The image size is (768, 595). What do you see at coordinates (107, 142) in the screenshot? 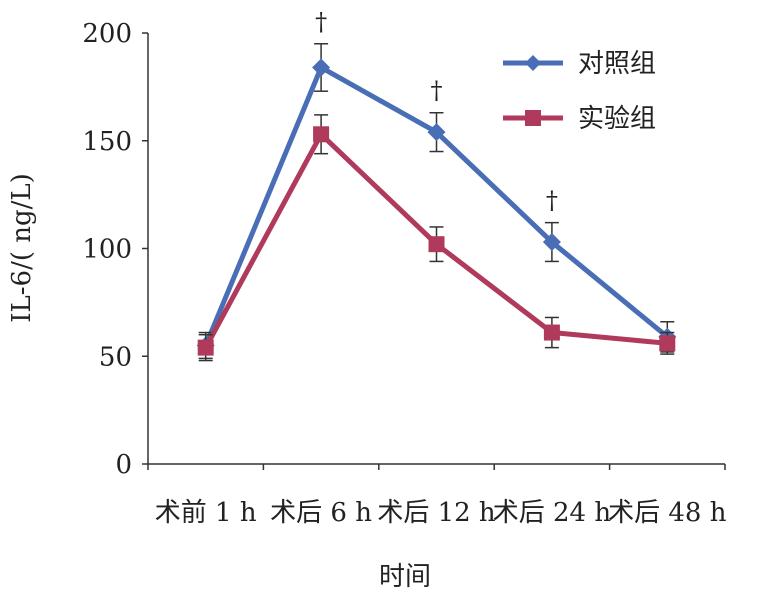
I see `y-tick-label: 150` at bounding box center [107, 142].